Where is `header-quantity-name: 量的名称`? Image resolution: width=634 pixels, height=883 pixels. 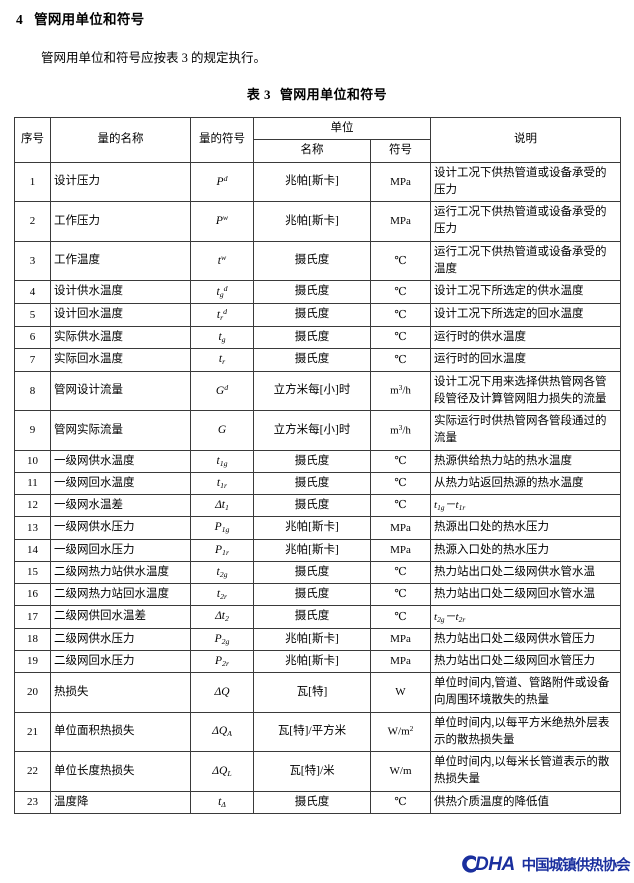 header-quantity-name: 量的名称 is located at coordinates (120, 140).